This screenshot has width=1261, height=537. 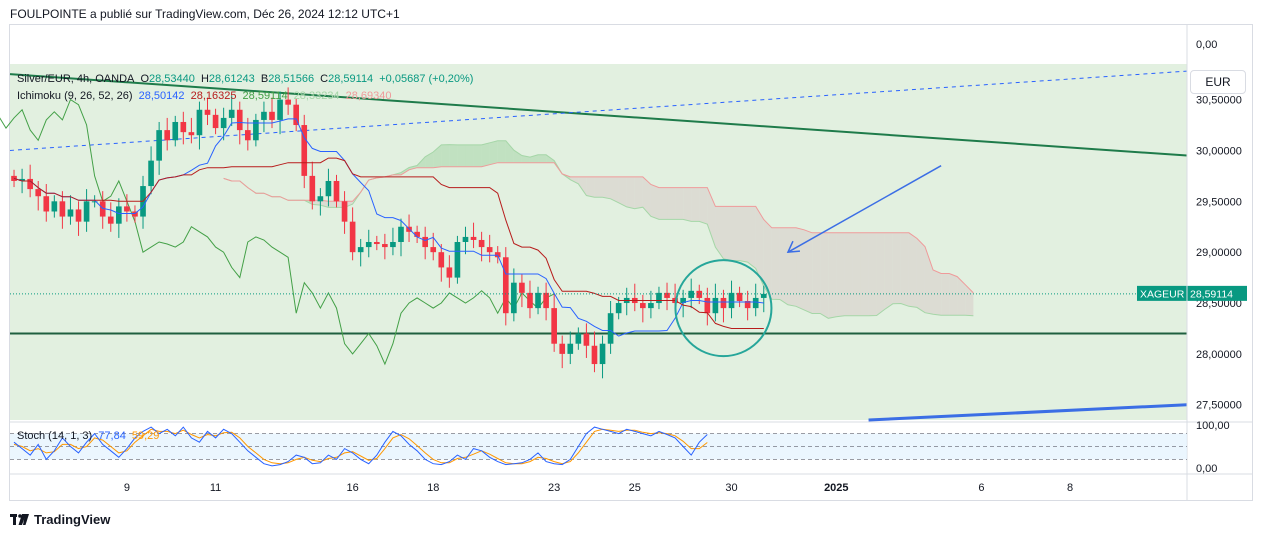 What do you see at coordinates (60, 519) in the screenshot?
I see `tradingview-footer: TradingView` at bounding box center [60, 519].